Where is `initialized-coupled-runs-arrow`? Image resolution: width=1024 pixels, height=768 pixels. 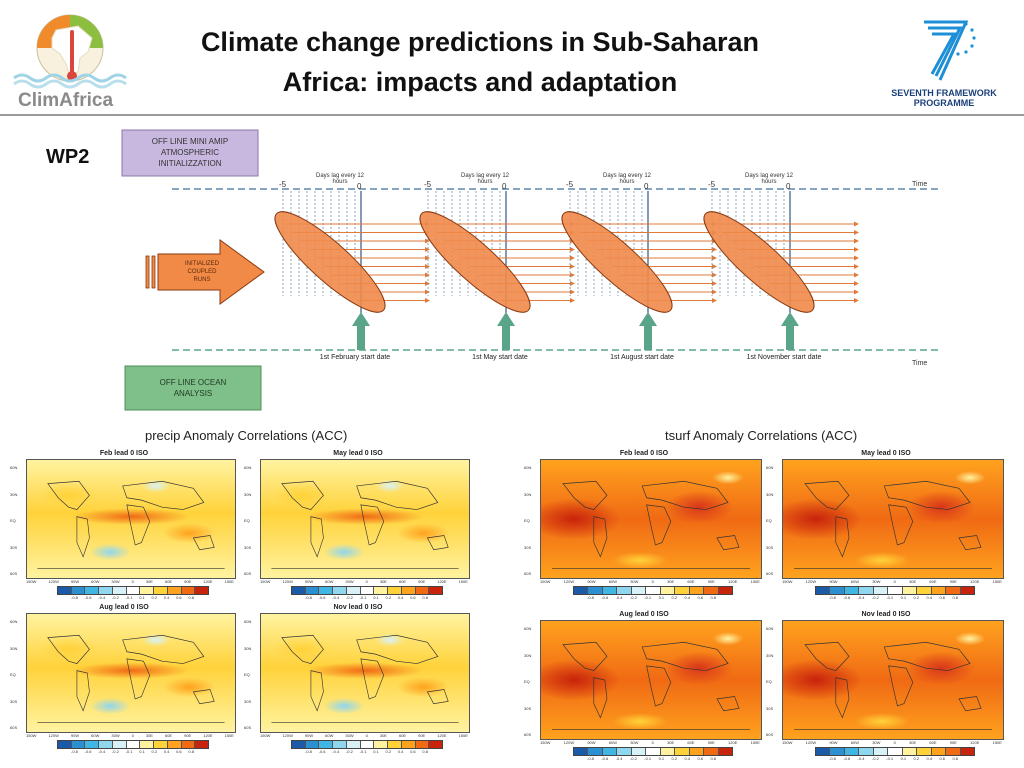 initialized-coupled-runs-arrow is located at coordinates (211, 272).